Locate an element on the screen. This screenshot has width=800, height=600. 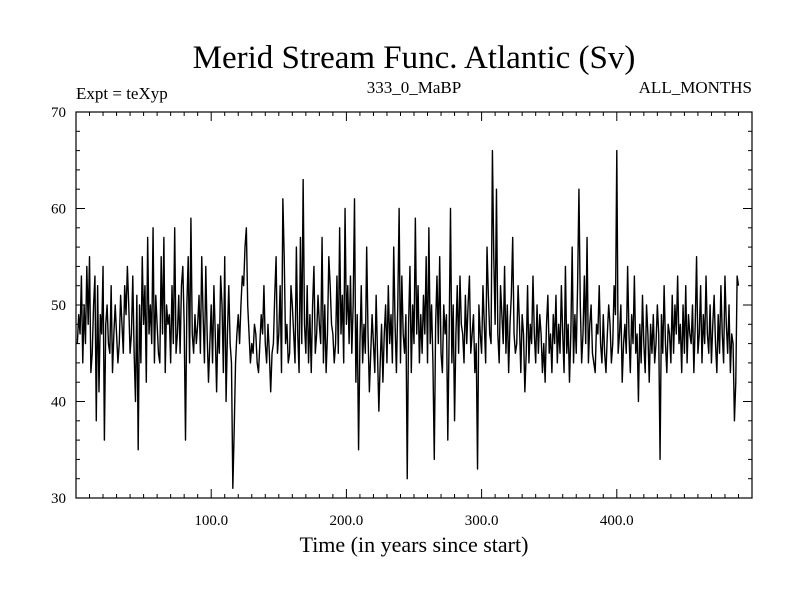
experiment-label: Expt = teXyp is located at coordinates (122, 93).